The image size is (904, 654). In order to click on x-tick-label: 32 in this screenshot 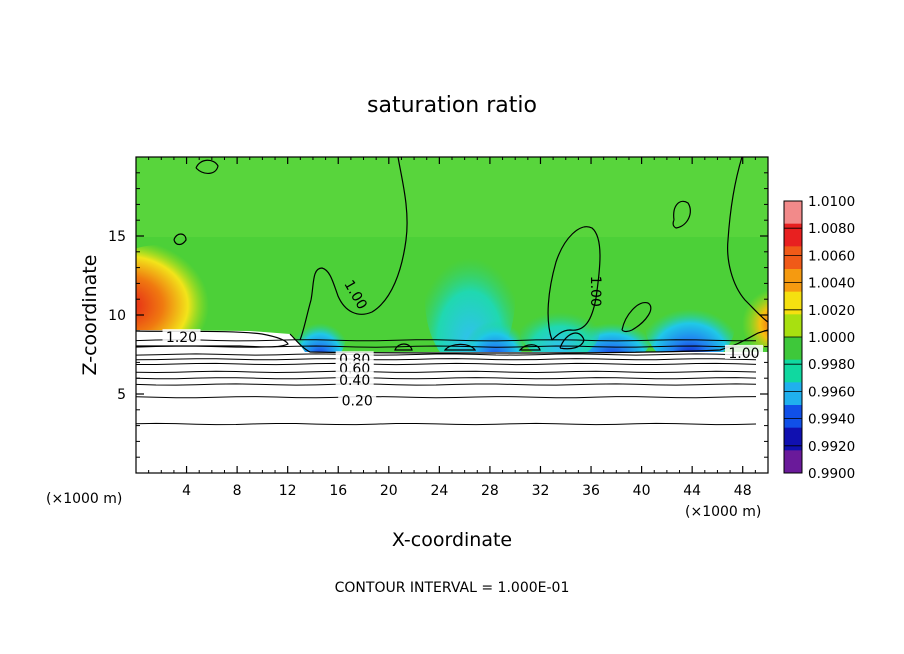, I will do `click(541, 491)`.